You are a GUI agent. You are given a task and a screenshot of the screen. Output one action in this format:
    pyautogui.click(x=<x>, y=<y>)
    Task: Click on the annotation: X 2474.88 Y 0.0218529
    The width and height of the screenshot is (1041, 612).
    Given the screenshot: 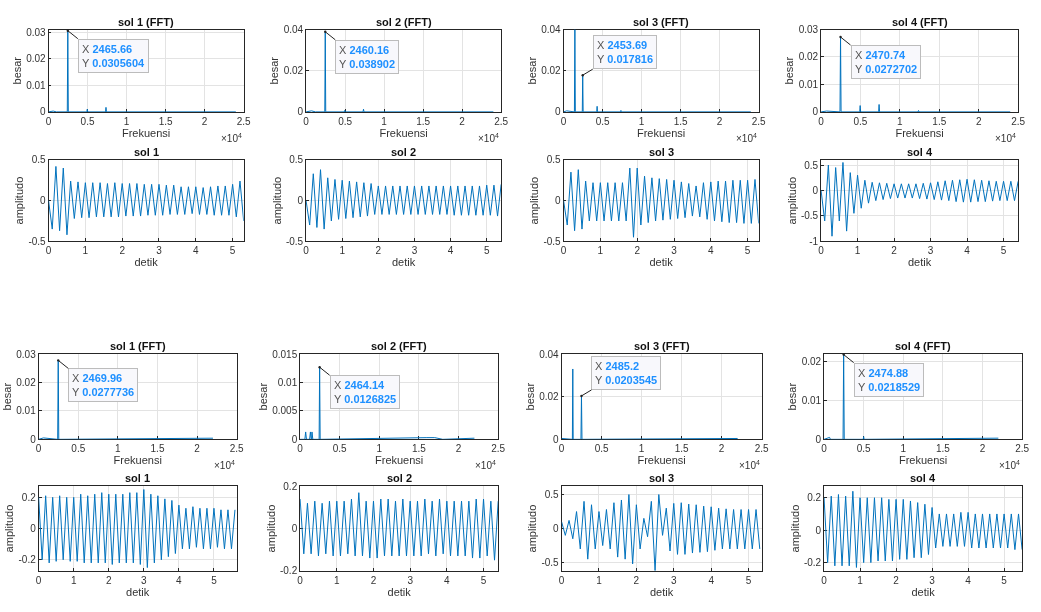 What is the action you would take?
    pyautogui.click(x=889, y=380)
    